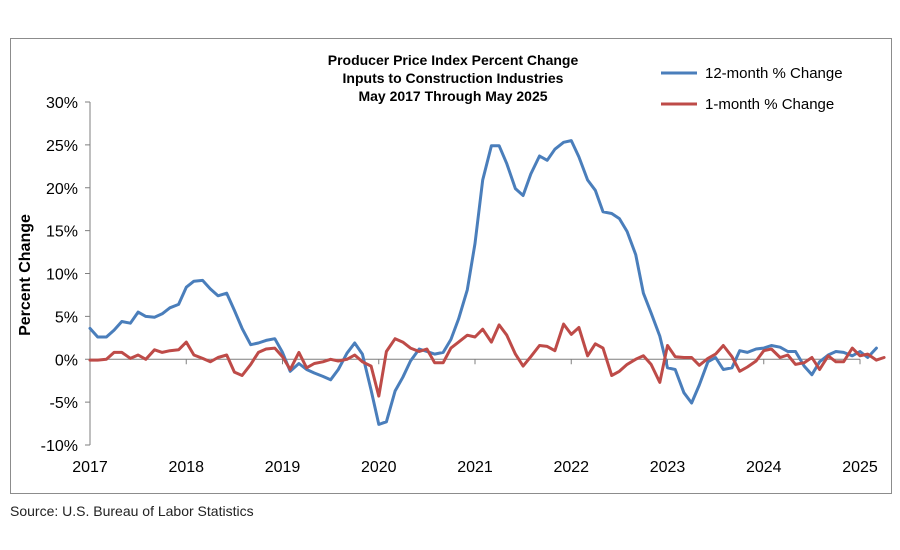 Image resolution: width=900 pixels, height=550 pixels. Describe the element at coordinates (764, 467) in the screenshot. I see `x-tick-label: 2024` at that location.